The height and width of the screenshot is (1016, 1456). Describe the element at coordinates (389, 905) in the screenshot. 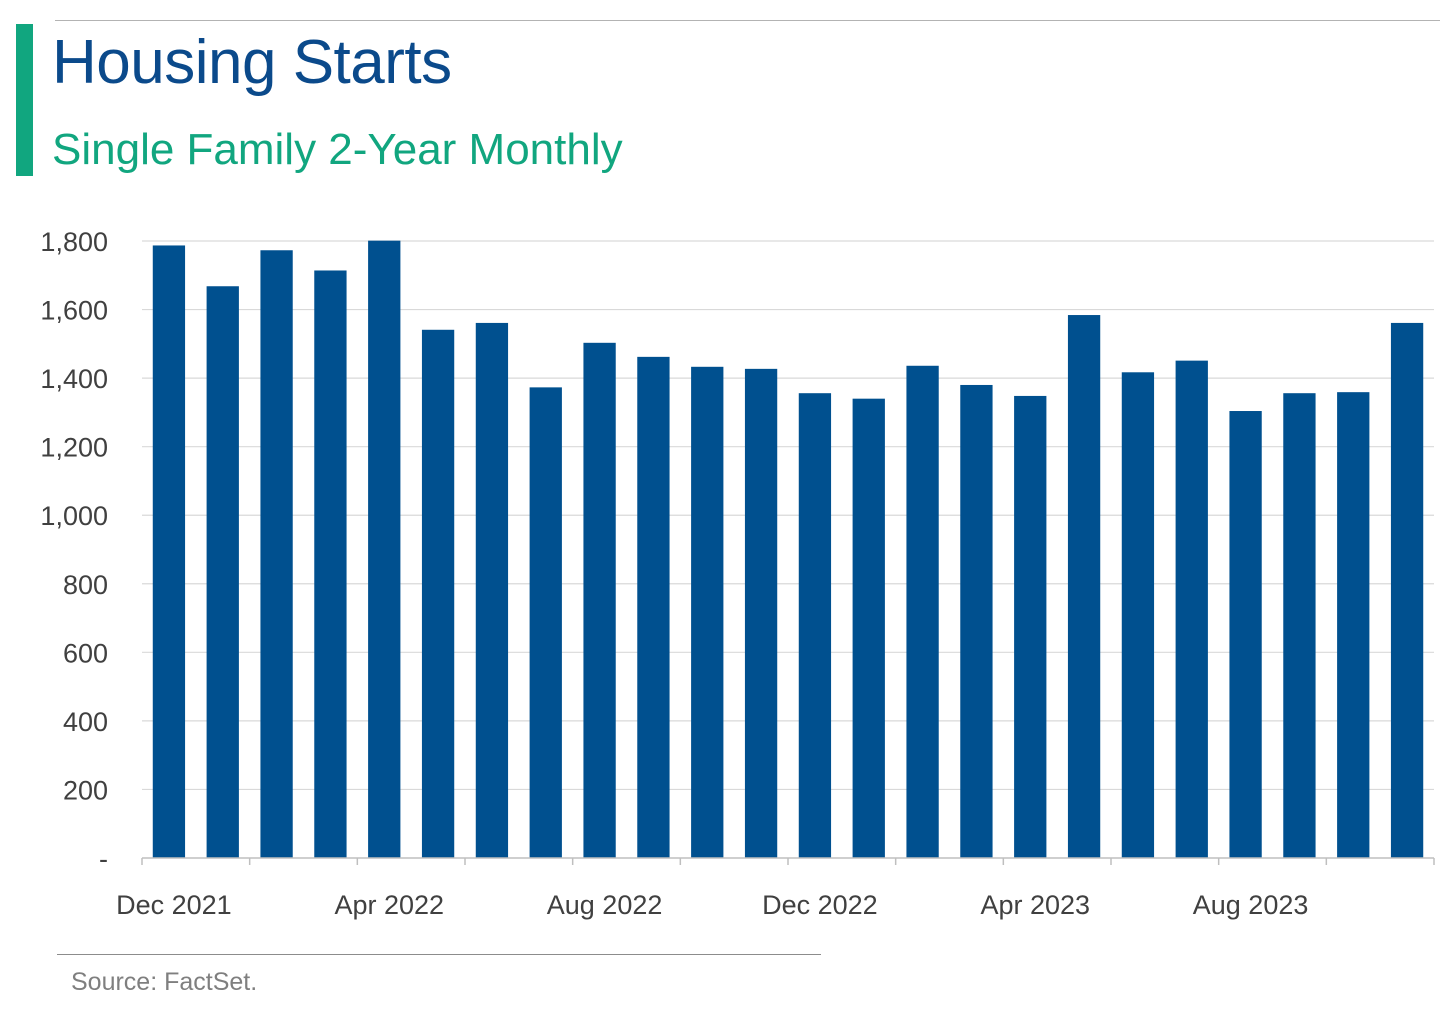

I see `x-tick-label: Apr 2022` at that location.